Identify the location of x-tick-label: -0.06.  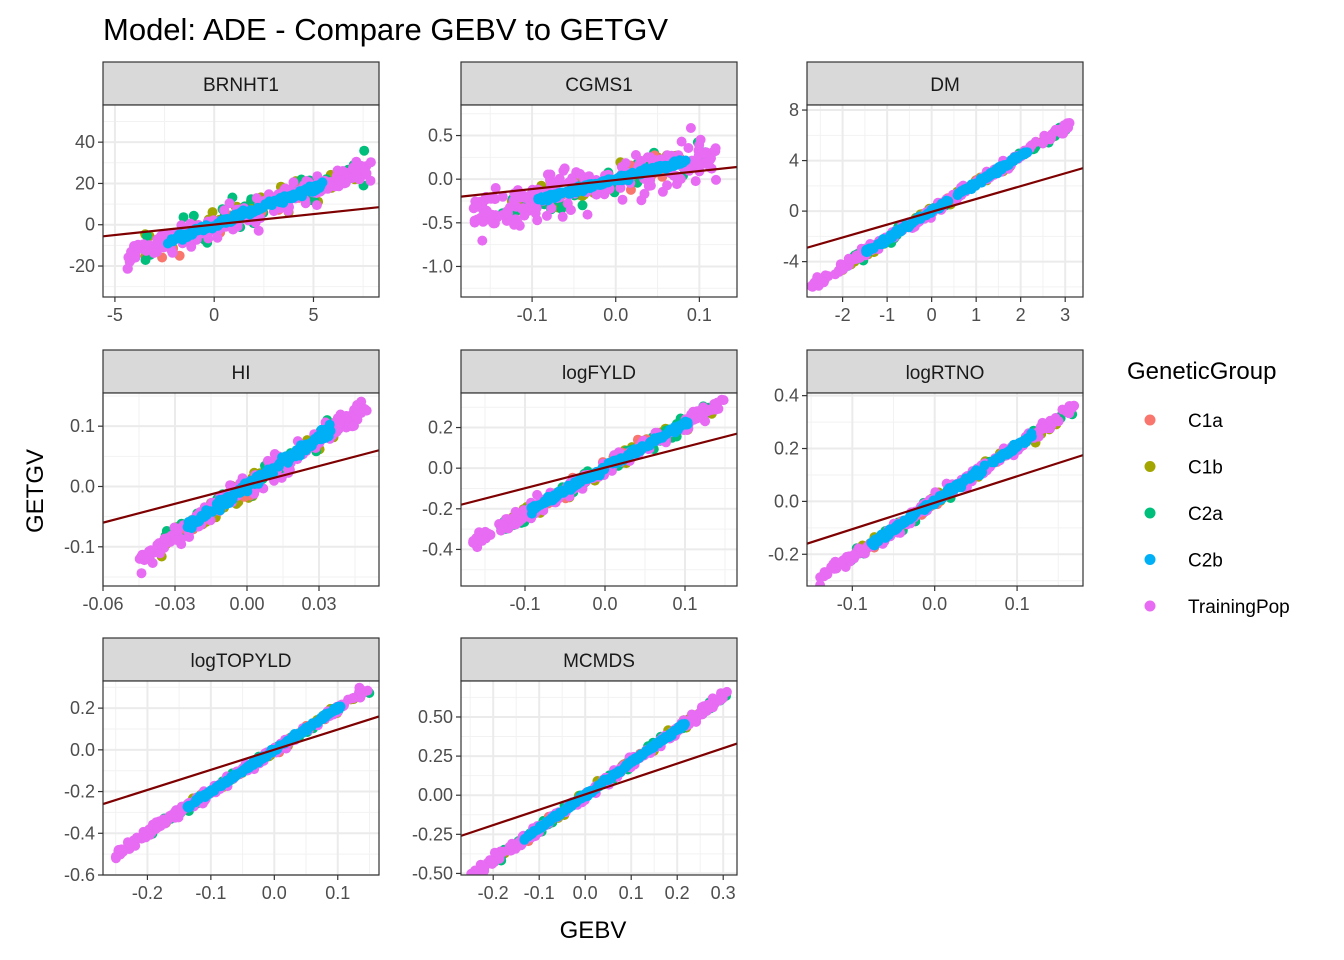
(102, 604).